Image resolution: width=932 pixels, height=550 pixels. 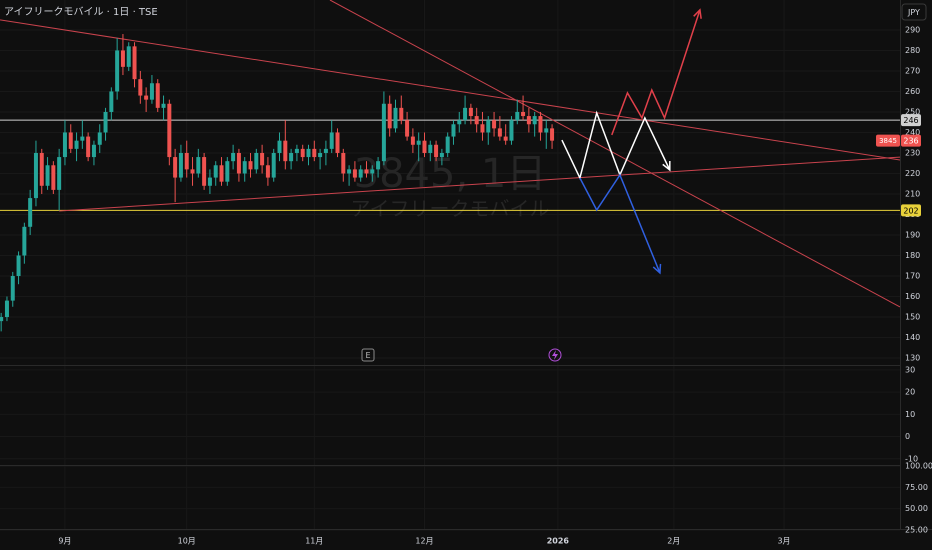 What do you see at coordinates (187, 541) in the screenshot?
I see `x-tick-label: 10月` at bounding box center [187, 541].